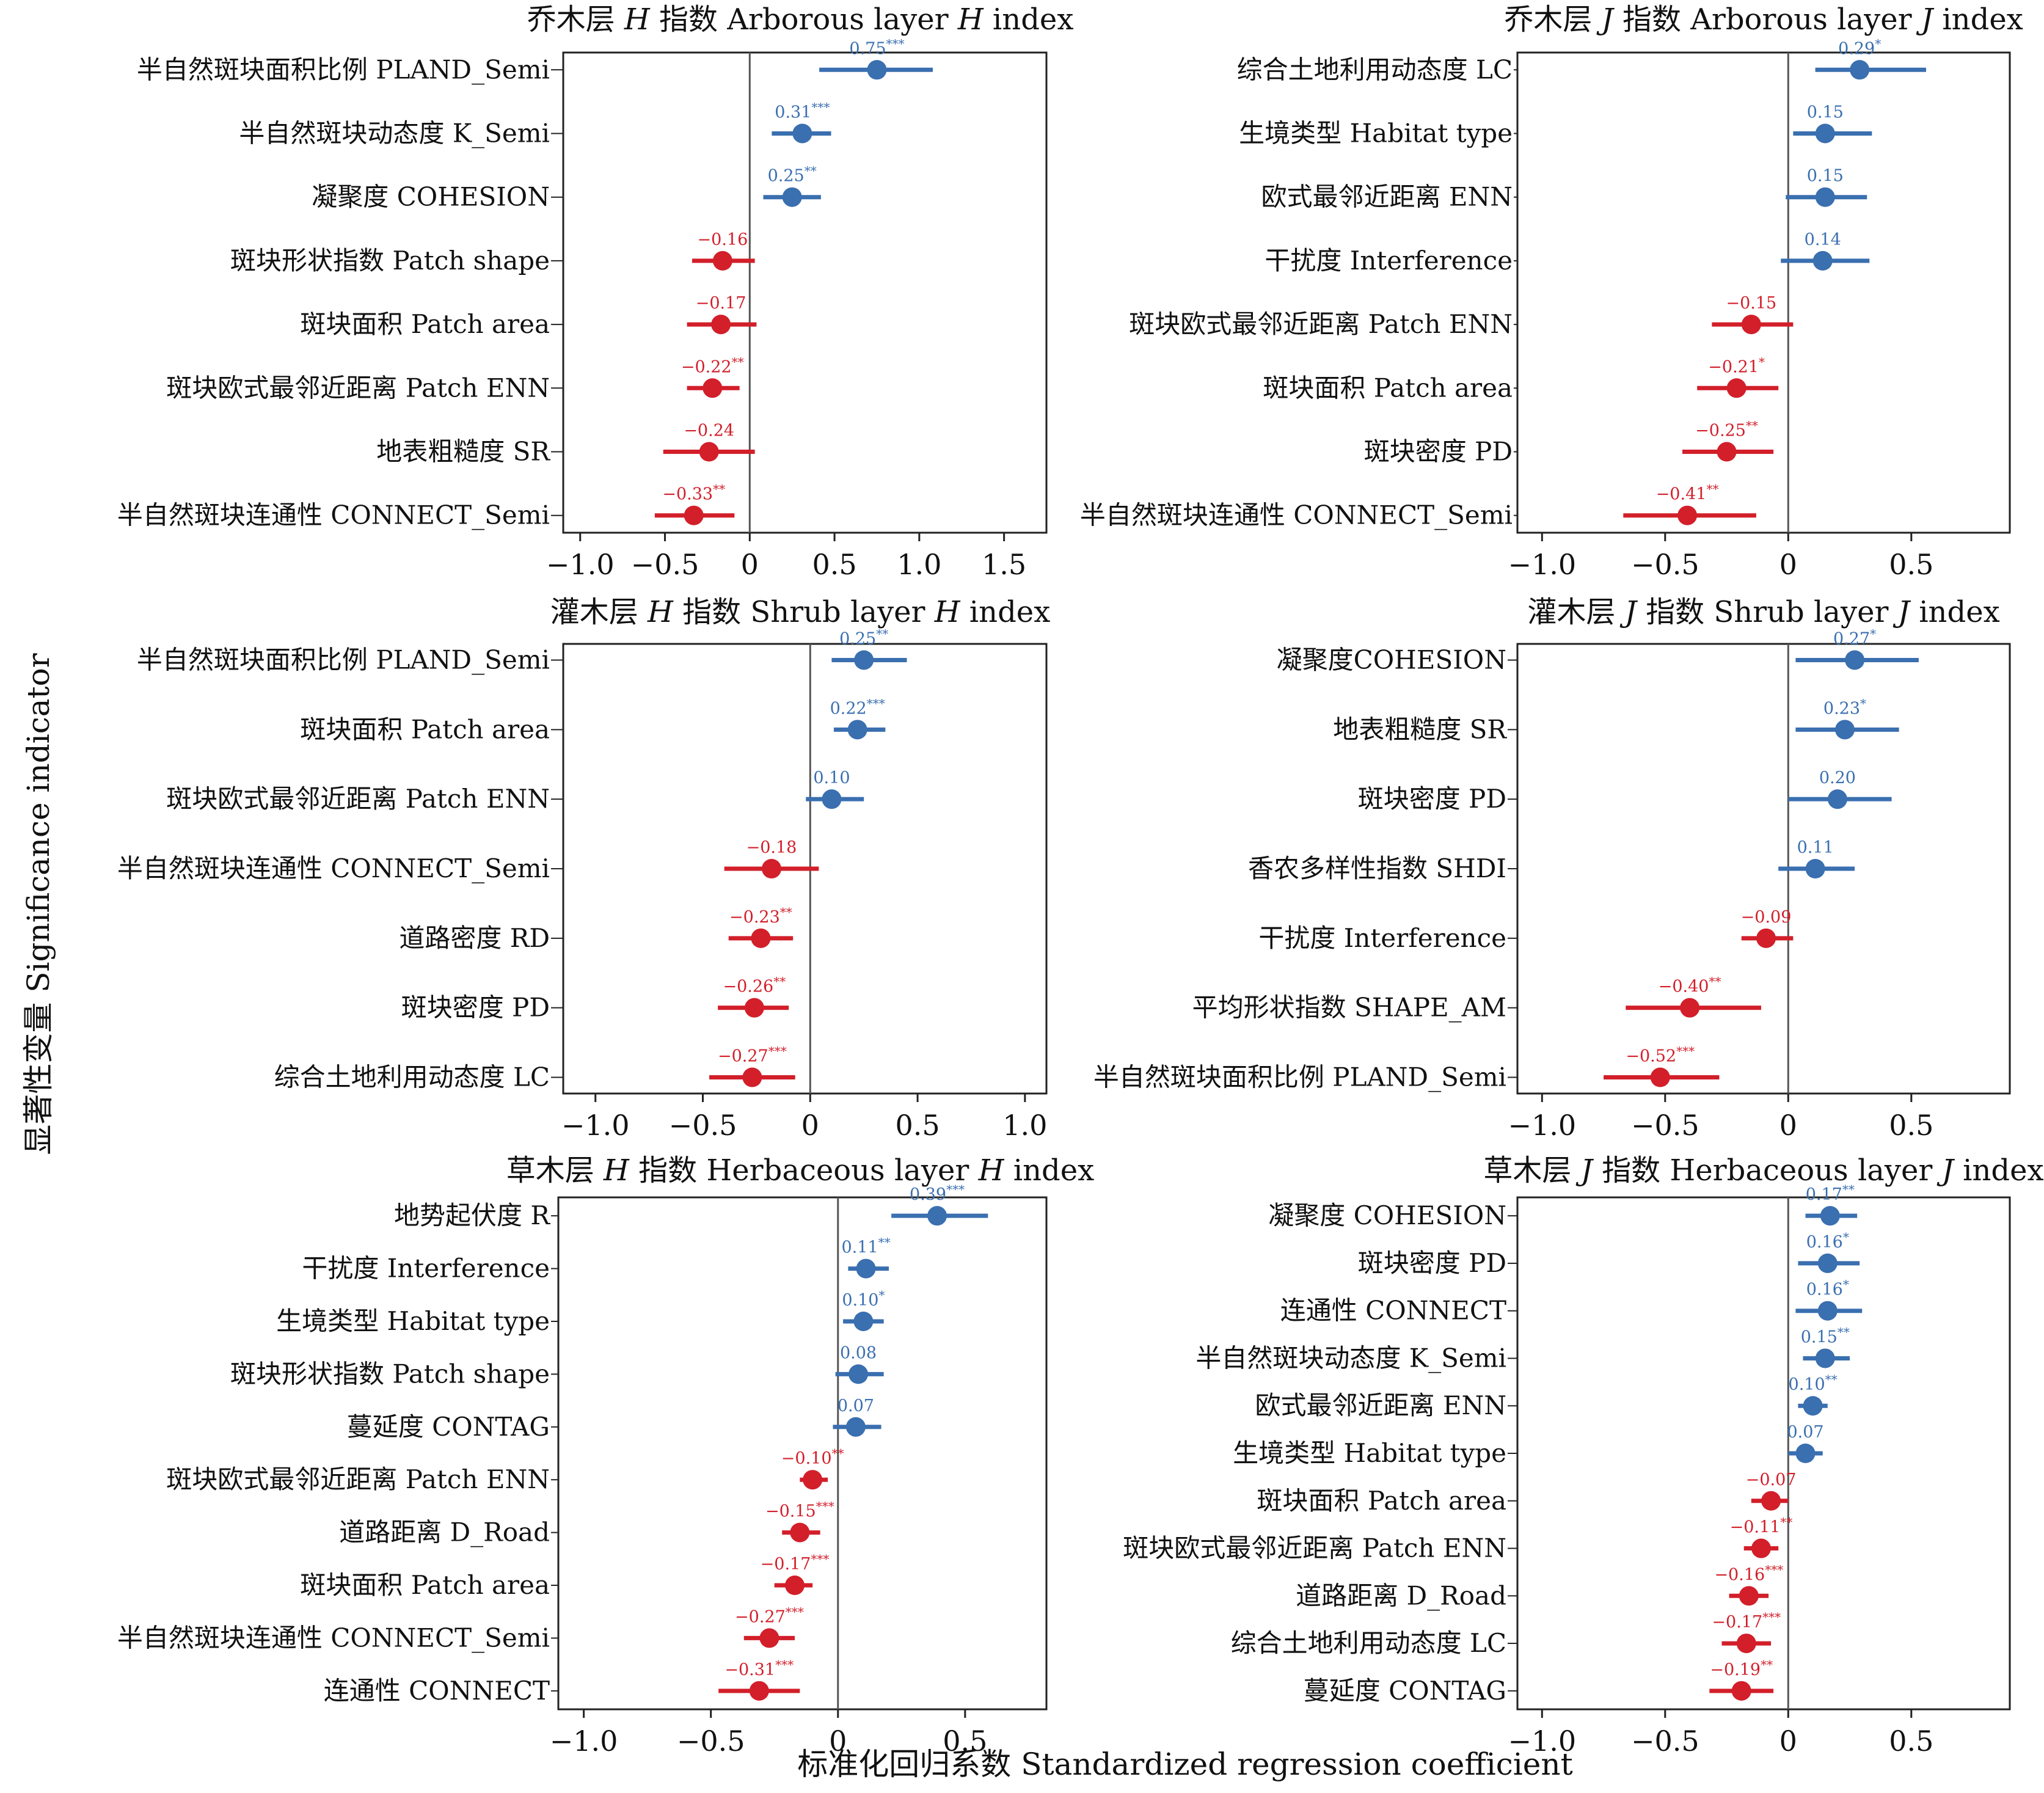 The width and height of the screenshot is (2044, 1793). I want to click on coef-value: 0.39, so click(928, 1194).